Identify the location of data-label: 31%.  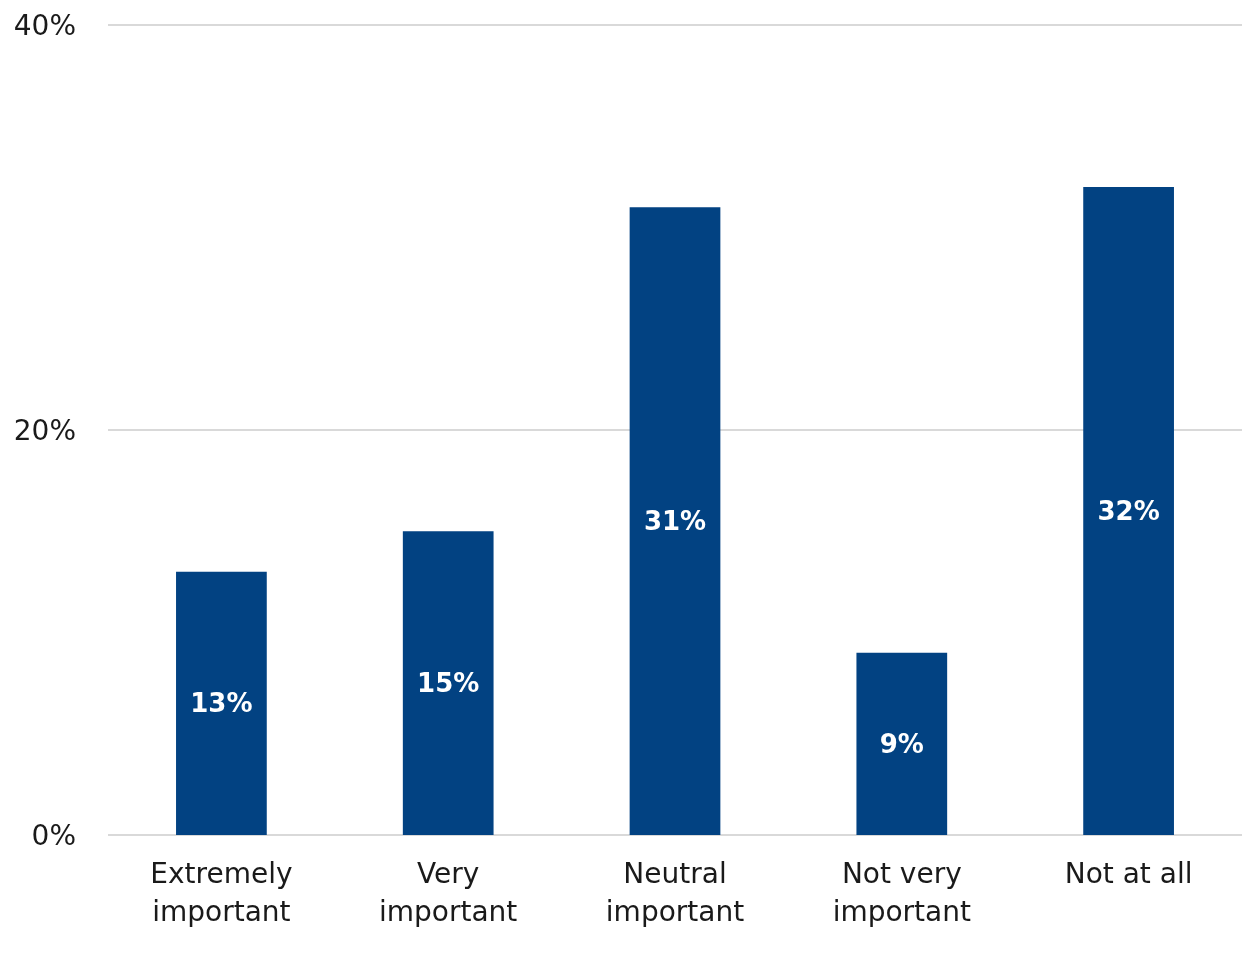
(675, 521).